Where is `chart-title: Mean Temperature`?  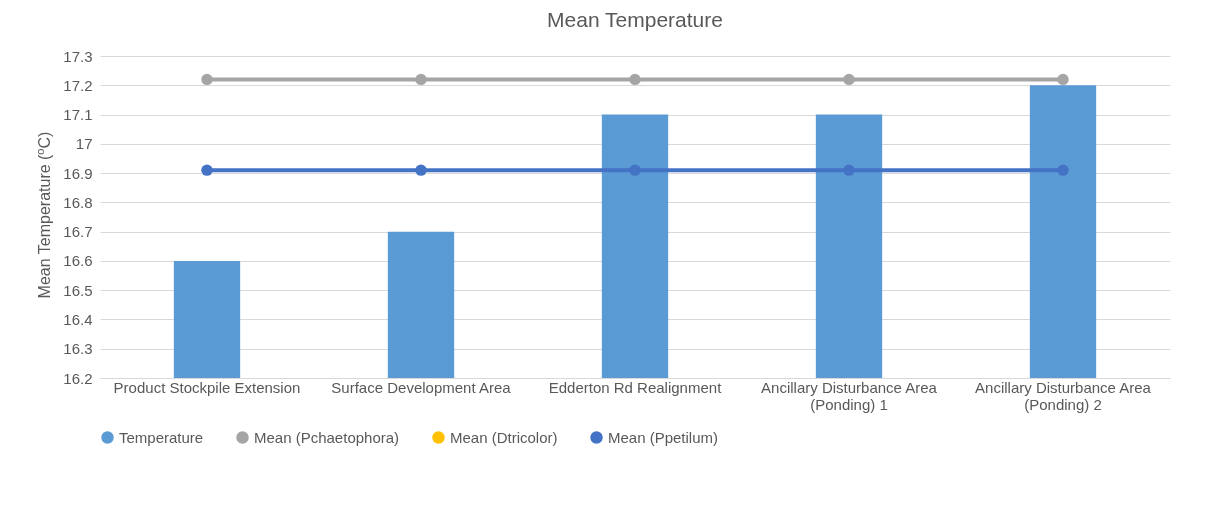 chart-title: Mean Temperature is located at coordinates (635, 19).